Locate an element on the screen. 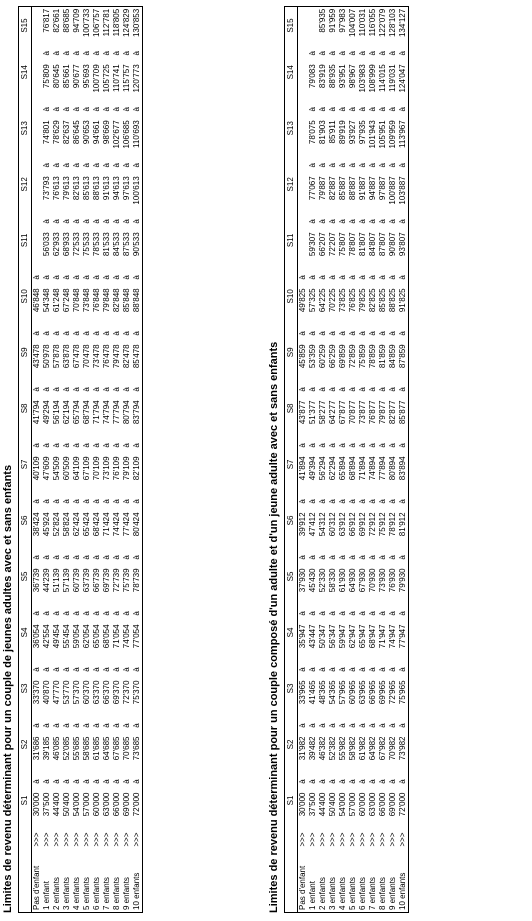  value-cell: 69'859 is located at coordinates (342, 356).